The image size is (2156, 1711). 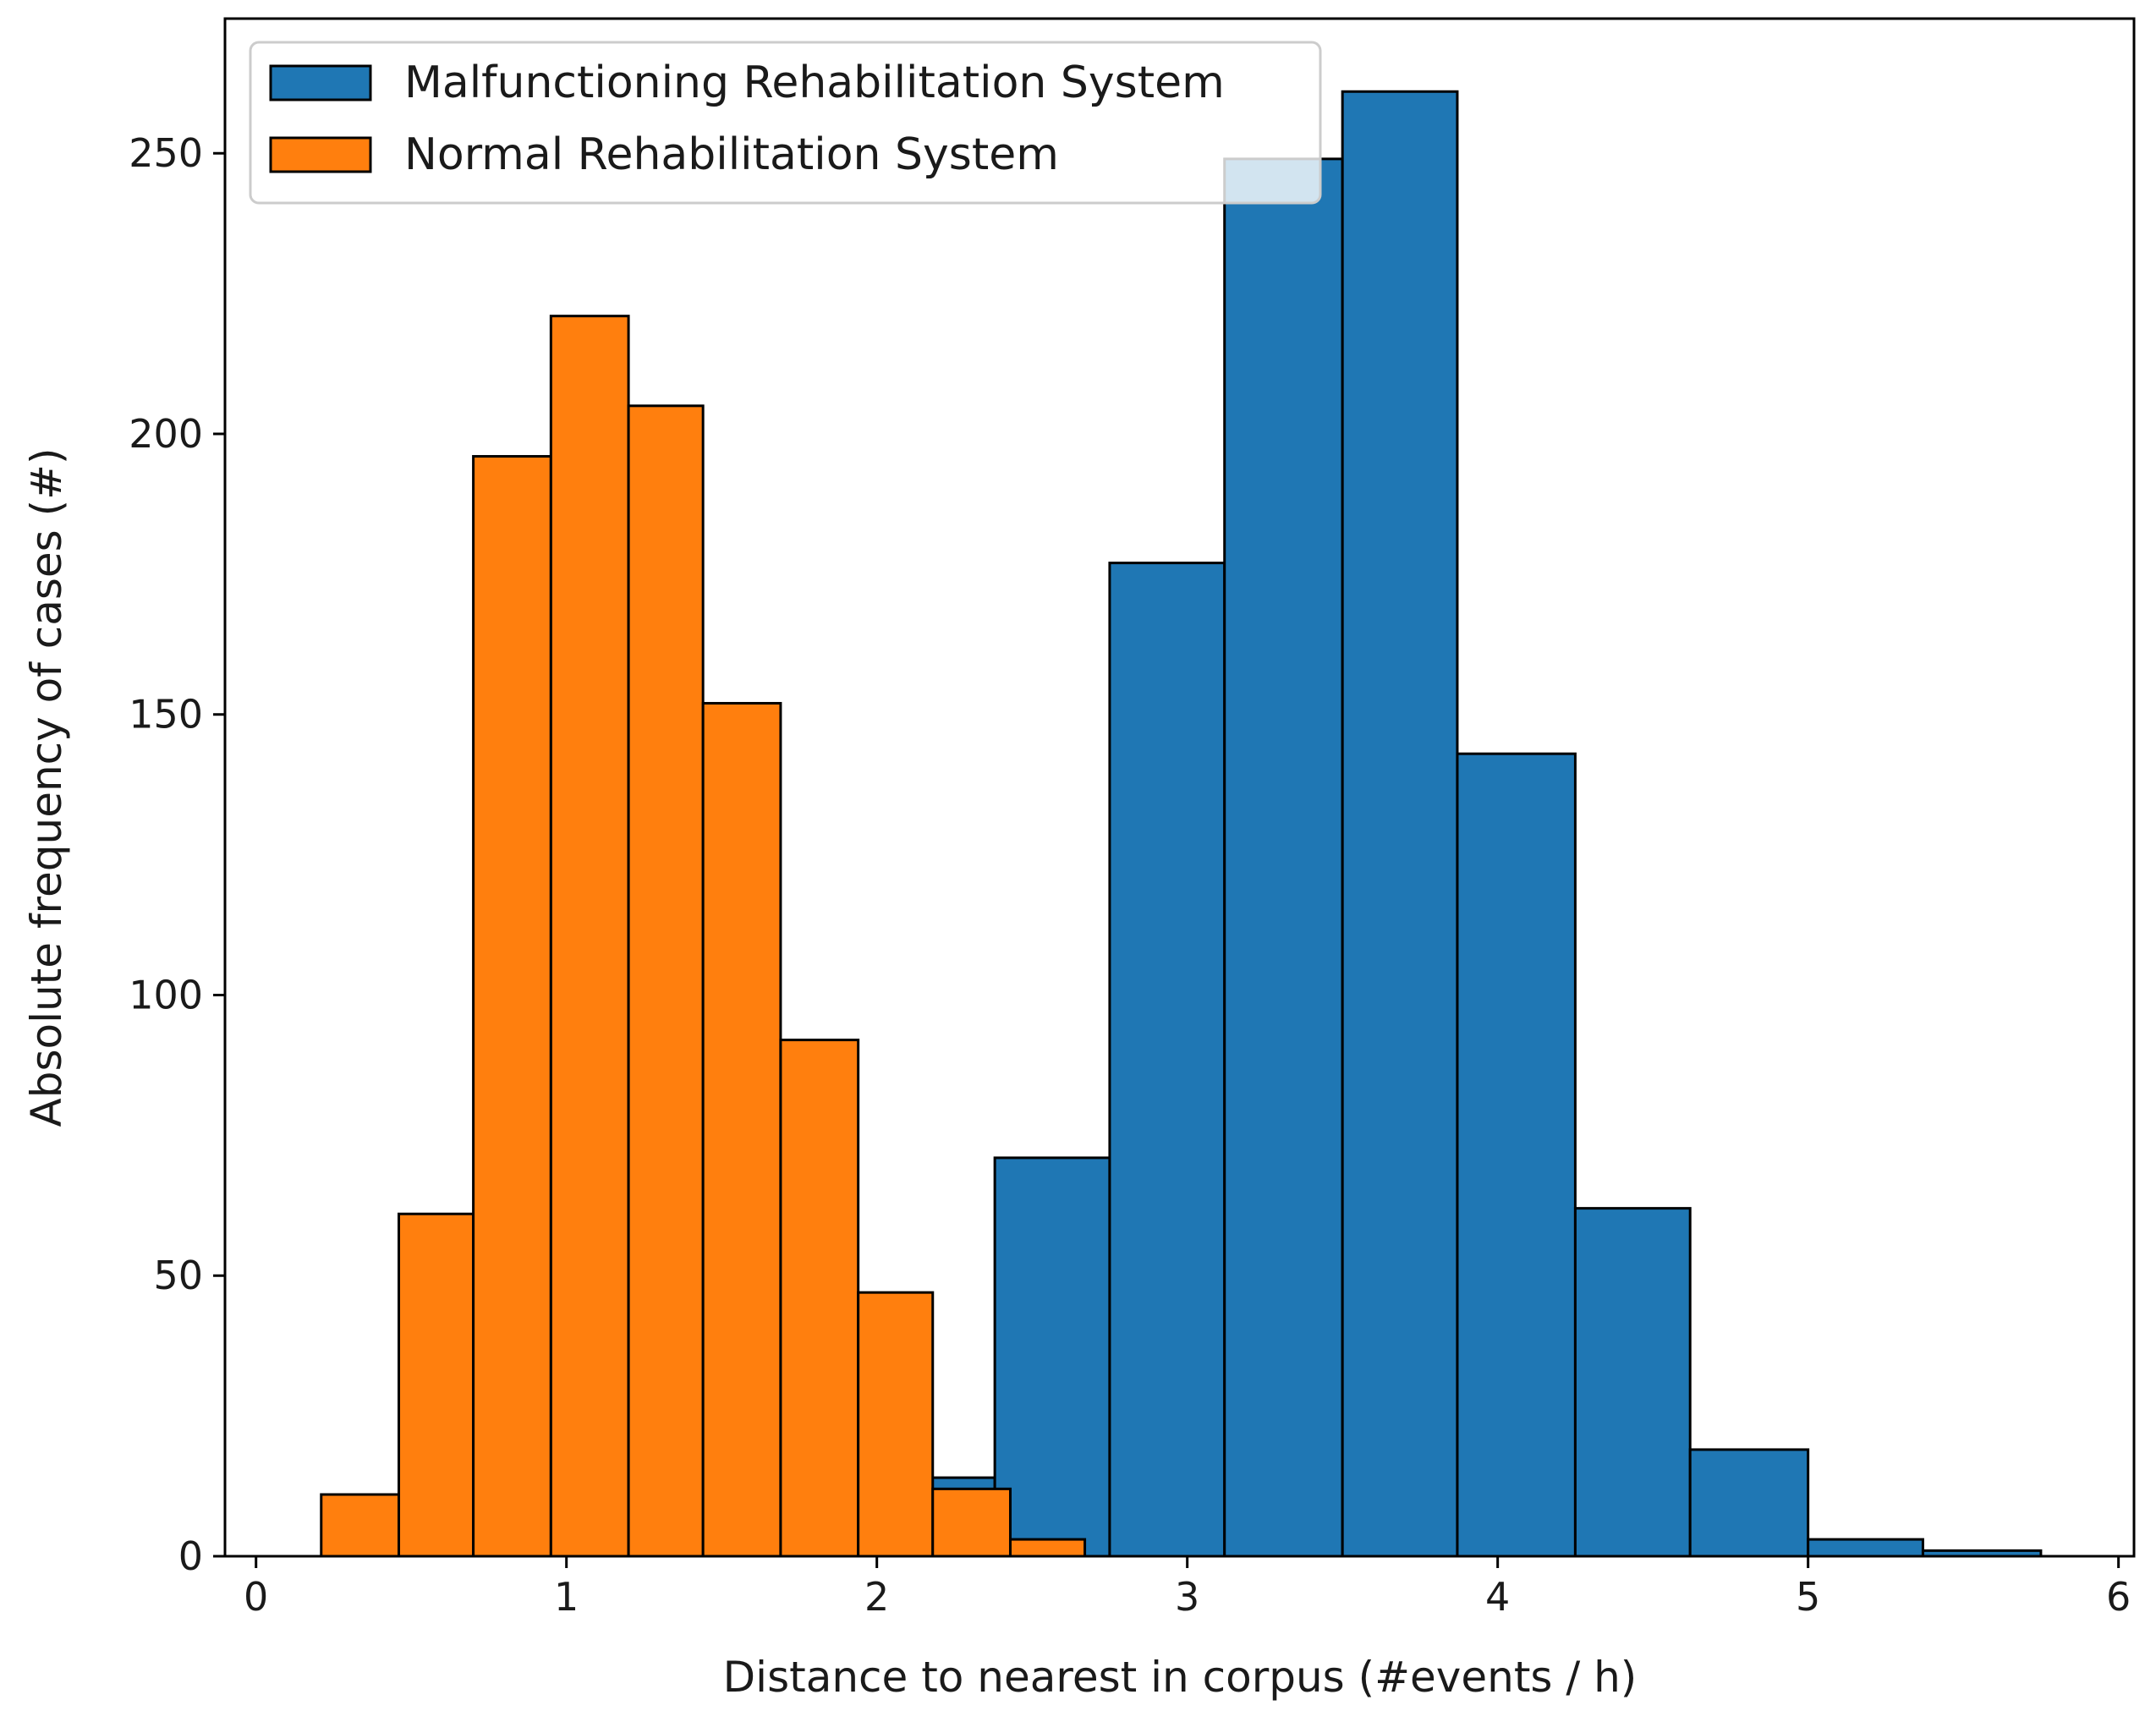 I want to click on x-tick-label: 6, so click(x=2118, y=1597).